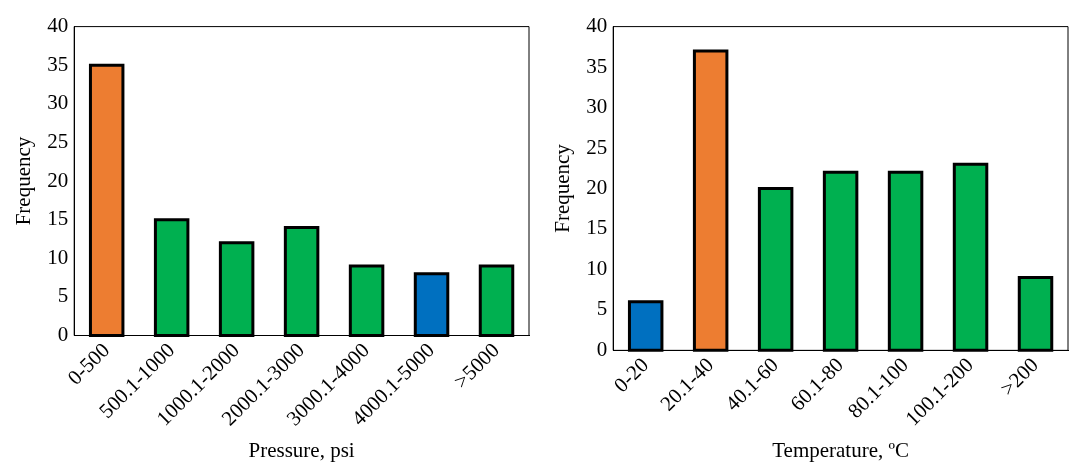 The width and height of the screenshot is (1083, 476). Describe the element at coordinates (301, 449) in the screenshot. I see `x-axis-title: Pressure, psi` at that location.